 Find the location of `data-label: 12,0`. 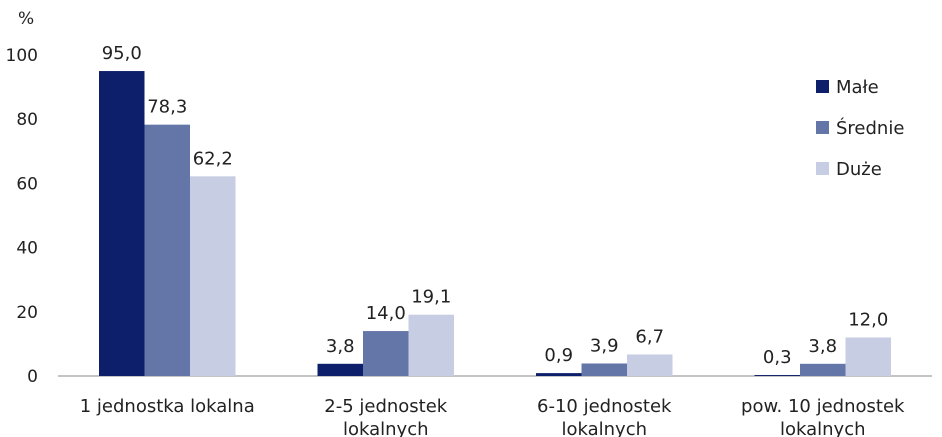

data-label: 12,0 is located at coordinates (868, 319).